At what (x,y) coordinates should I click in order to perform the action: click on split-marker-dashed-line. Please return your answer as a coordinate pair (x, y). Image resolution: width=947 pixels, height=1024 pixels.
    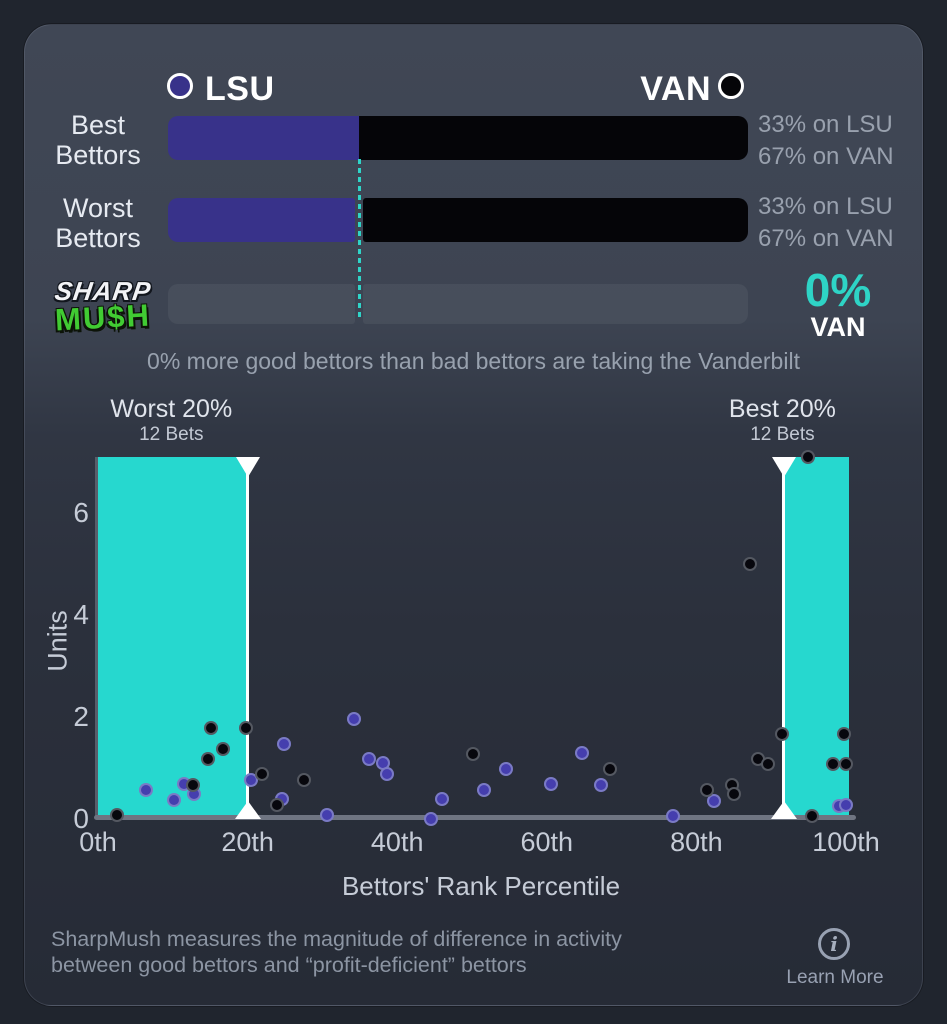
    Looking at the image, I should click on (359, 238).